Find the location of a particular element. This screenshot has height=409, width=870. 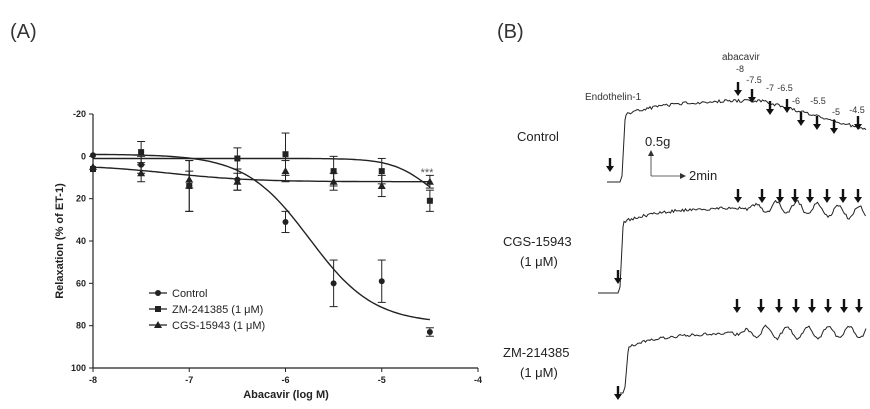

legend-item-zm: ZM-241385 (1 μM) is located at coordinates (206, 310).